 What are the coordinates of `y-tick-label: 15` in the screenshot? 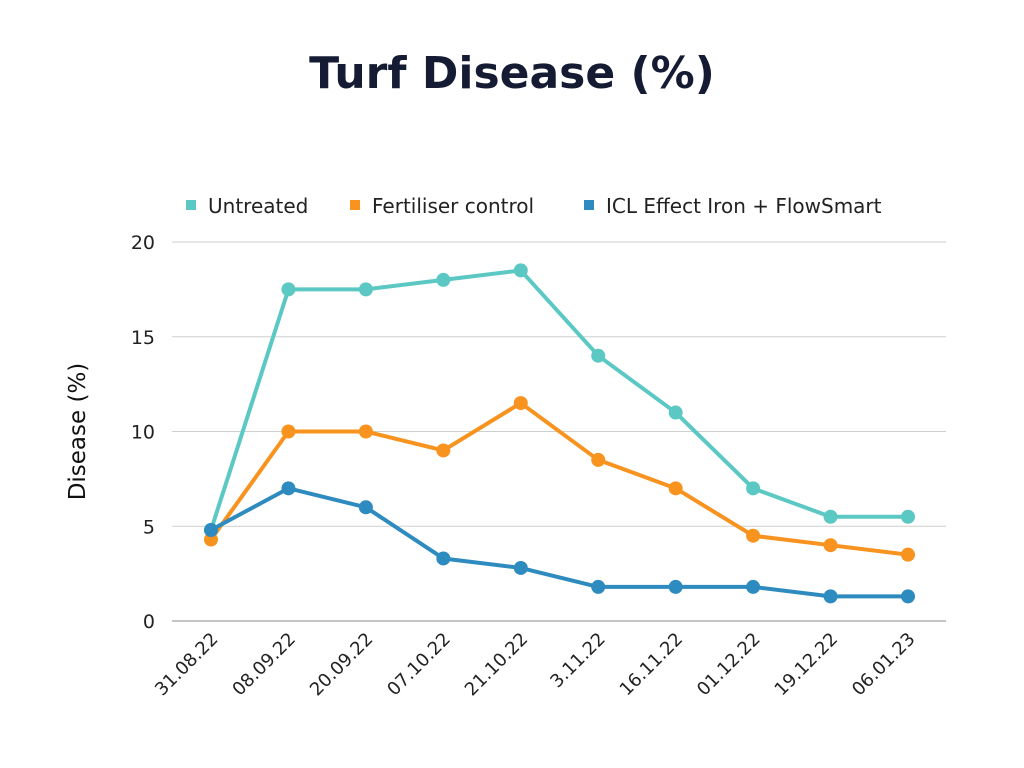 It's located at (143, 338).